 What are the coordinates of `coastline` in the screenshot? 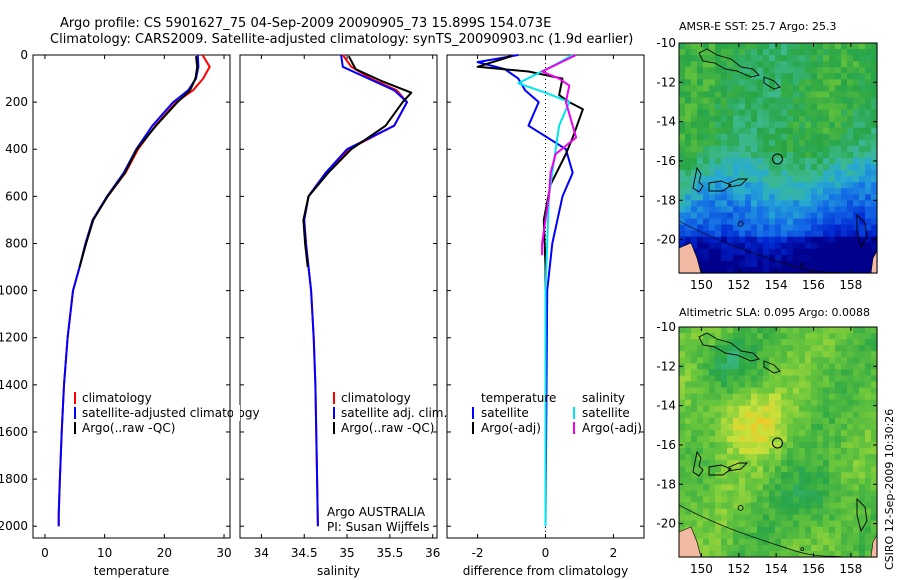 It's located at (698, 179).